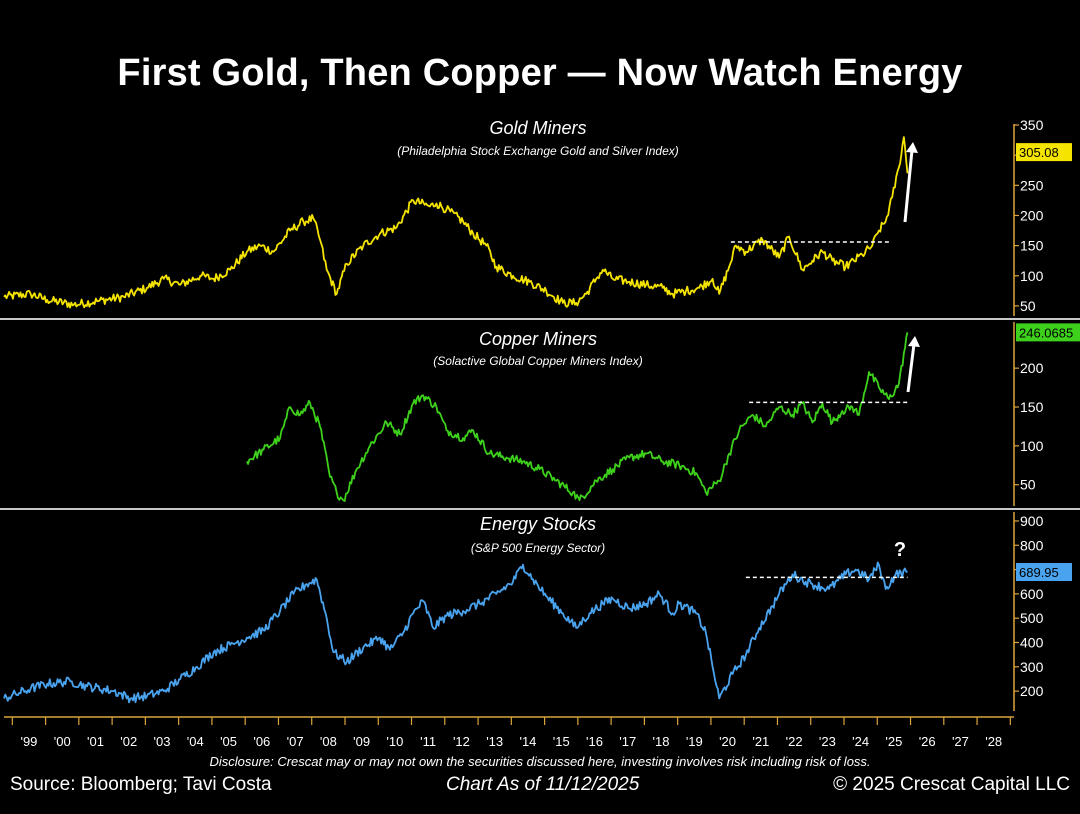 Image resolution: width=1080 pixels, height=814 pixels. What do you see at coordinates (794, 741) in the screenshot?
I see `x-tick-label: '22` at bounding box center [794, 741].